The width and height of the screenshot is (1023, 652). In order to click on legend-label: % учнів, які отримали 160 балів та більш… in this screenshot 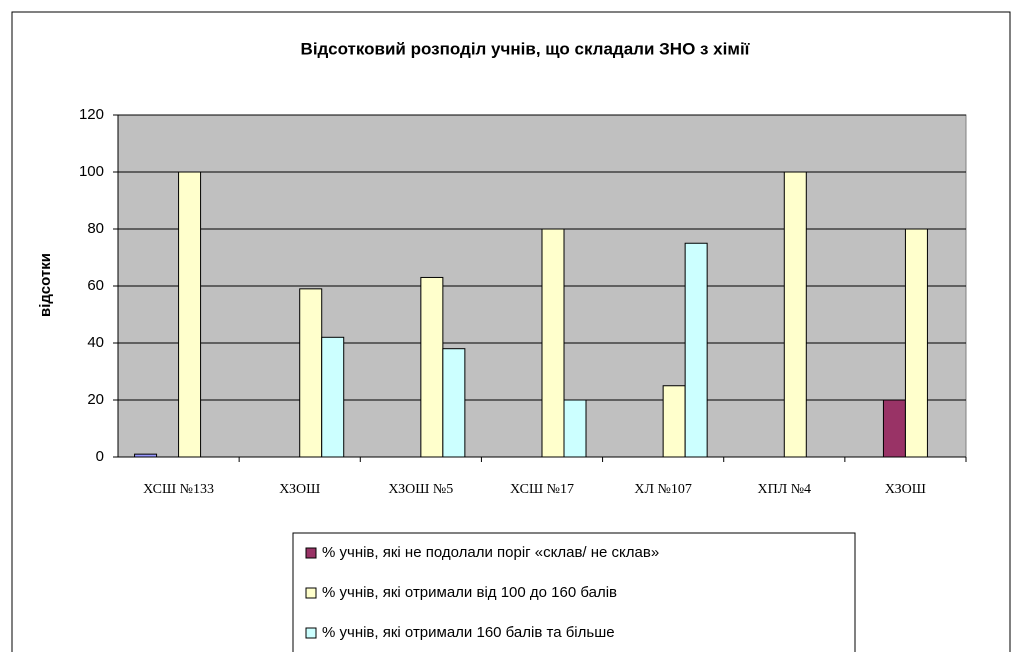, I will do `click(468, 632)`.